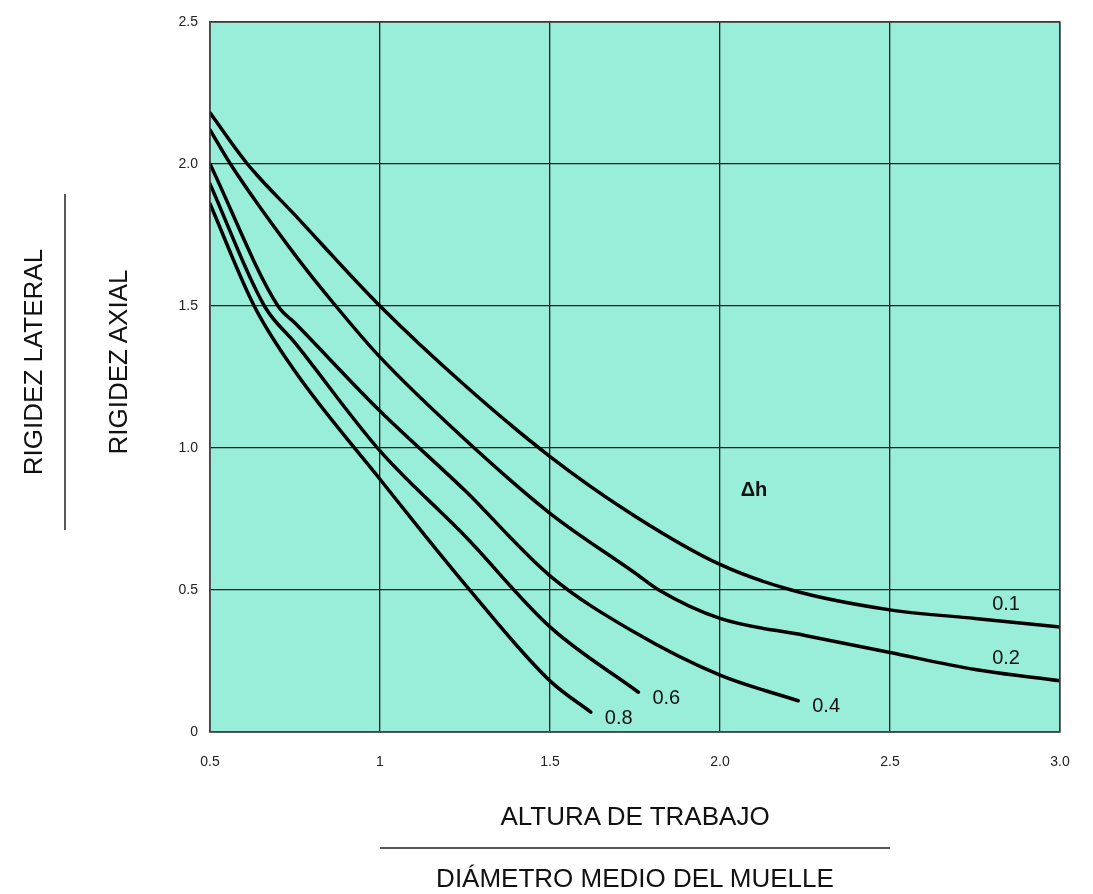  What do you see at coordinates (188, 446) in the screenshot?
I see `y-tick-label: 1.0` at bounding box center [188, 446].